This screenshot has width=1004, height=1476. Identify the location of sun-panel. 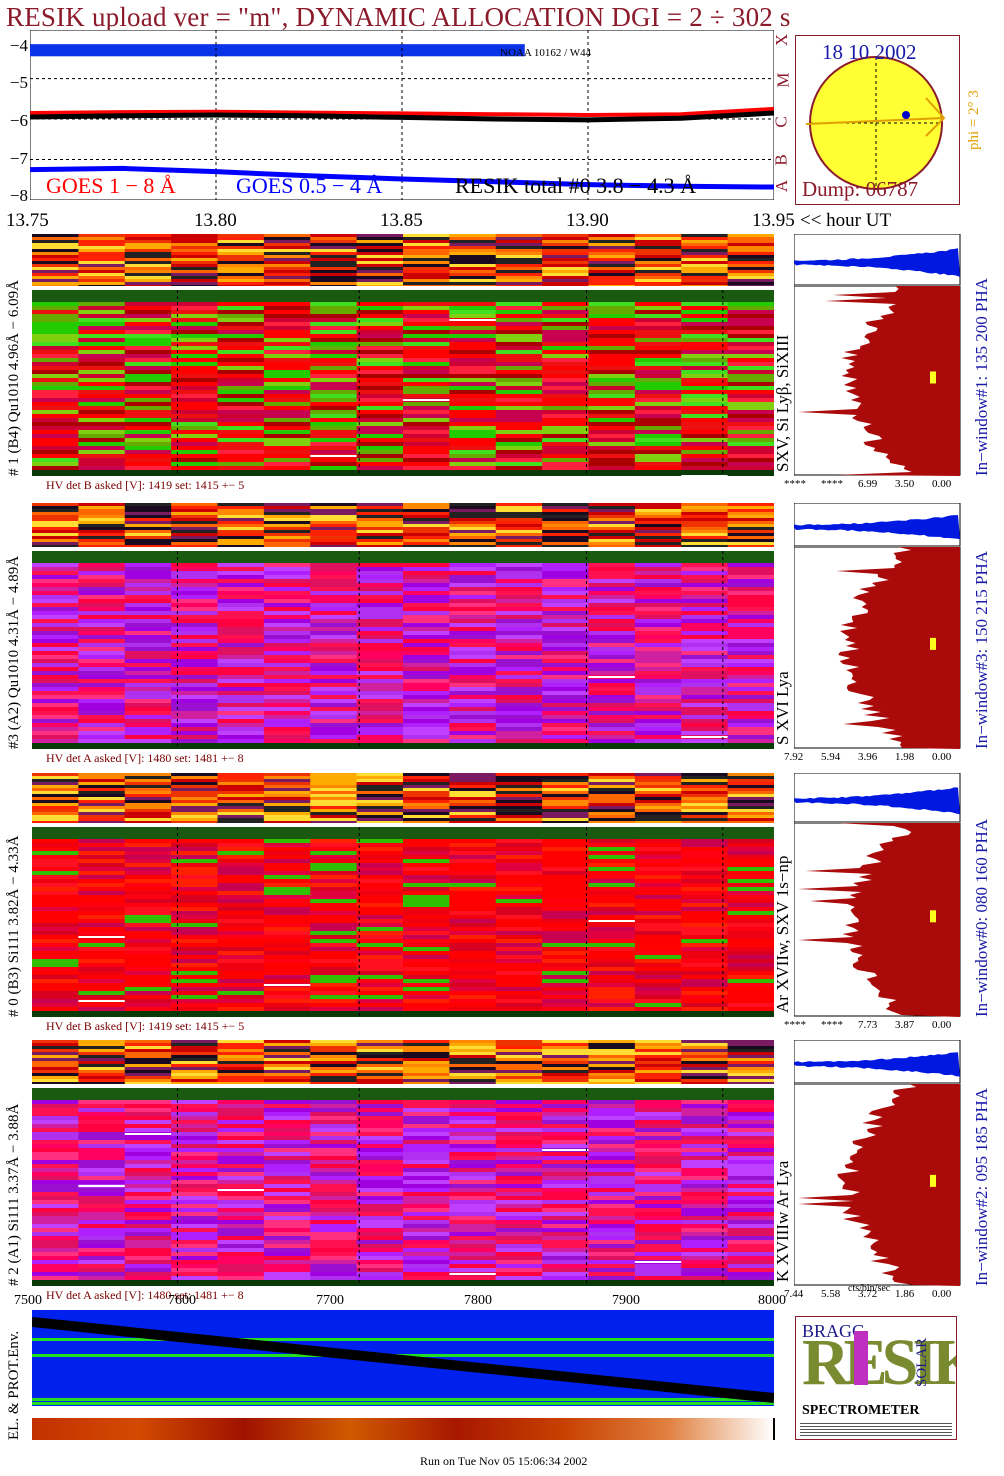
(877, 120).